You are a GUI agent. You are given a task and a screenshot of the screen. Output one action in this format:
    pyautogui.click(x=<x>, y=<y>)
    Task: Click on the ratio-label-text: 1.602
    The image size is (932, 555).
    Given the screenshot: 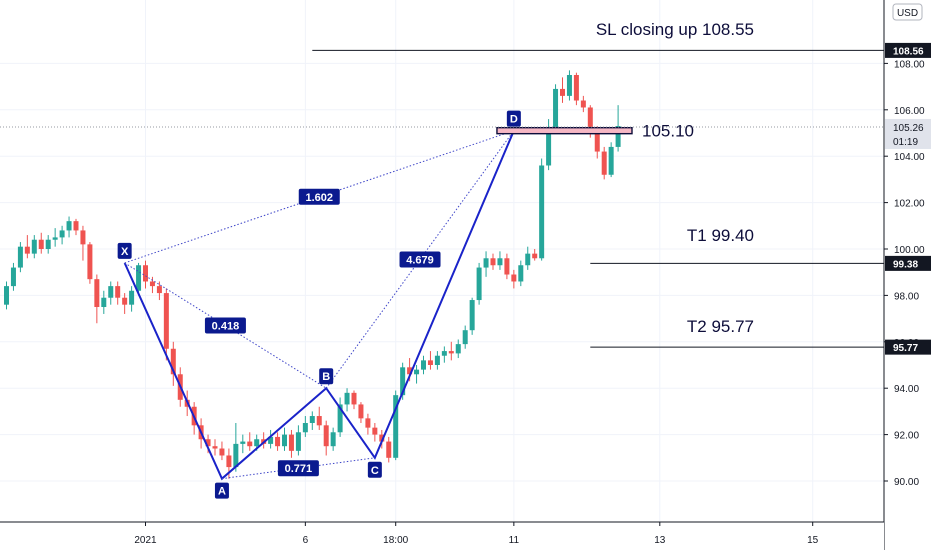 What is the action you would take?
    pyautogui.click(x=319, y=198)
    